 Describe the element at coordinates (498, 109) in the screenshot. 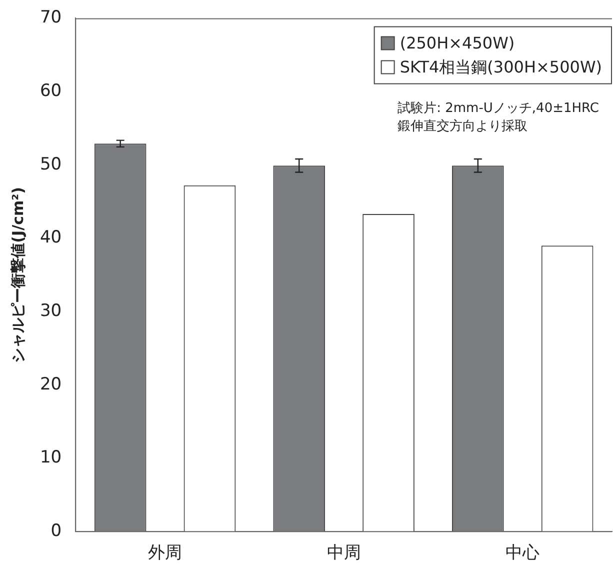

I see `annotation: 試験片: 2mm-Uノッチ,40±1HRC` at that location.